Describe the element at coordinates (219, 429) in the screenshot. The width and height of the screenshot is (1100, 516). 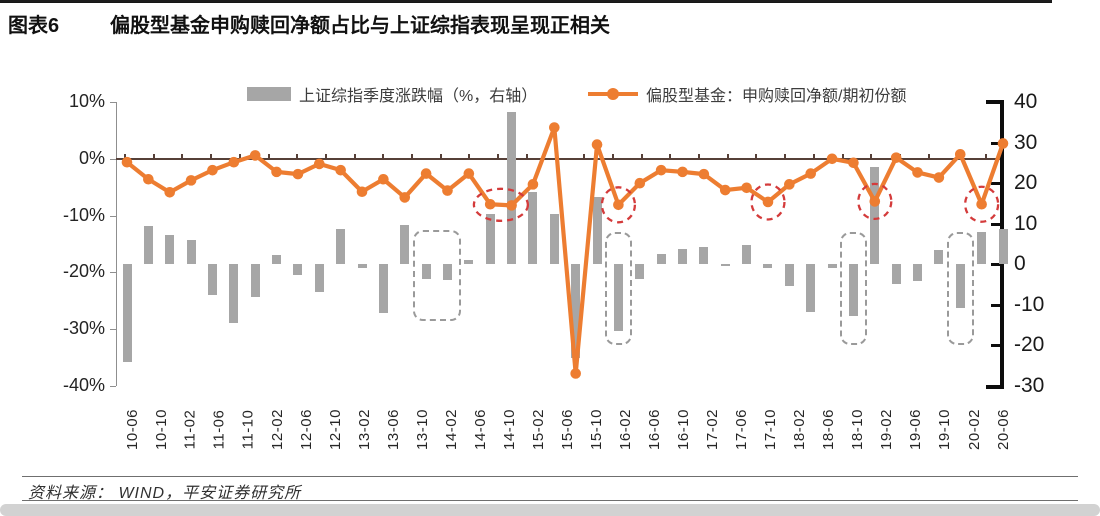
I see `x-axis-label-text: 11-06` at that location.